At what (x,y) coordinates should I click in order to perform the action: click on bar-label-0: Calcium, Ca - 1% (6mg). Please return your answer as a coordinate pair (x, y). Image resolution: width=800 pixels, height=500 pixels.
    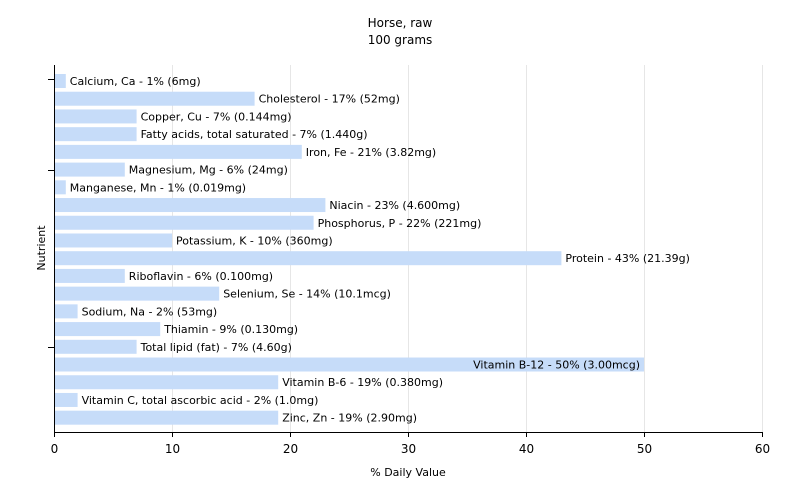
    Looking at the image, I should click on (135, 81).